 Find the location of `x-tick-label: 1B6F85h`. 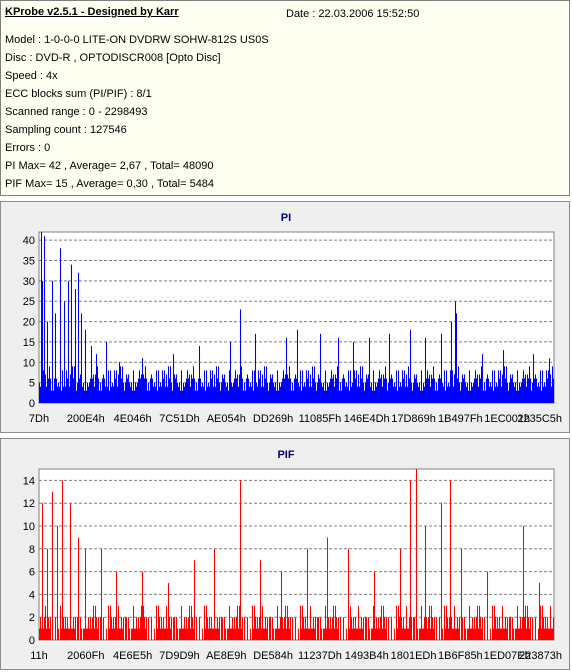

x-tick-label: 1B6F85h is located at coordinates (460, 656).